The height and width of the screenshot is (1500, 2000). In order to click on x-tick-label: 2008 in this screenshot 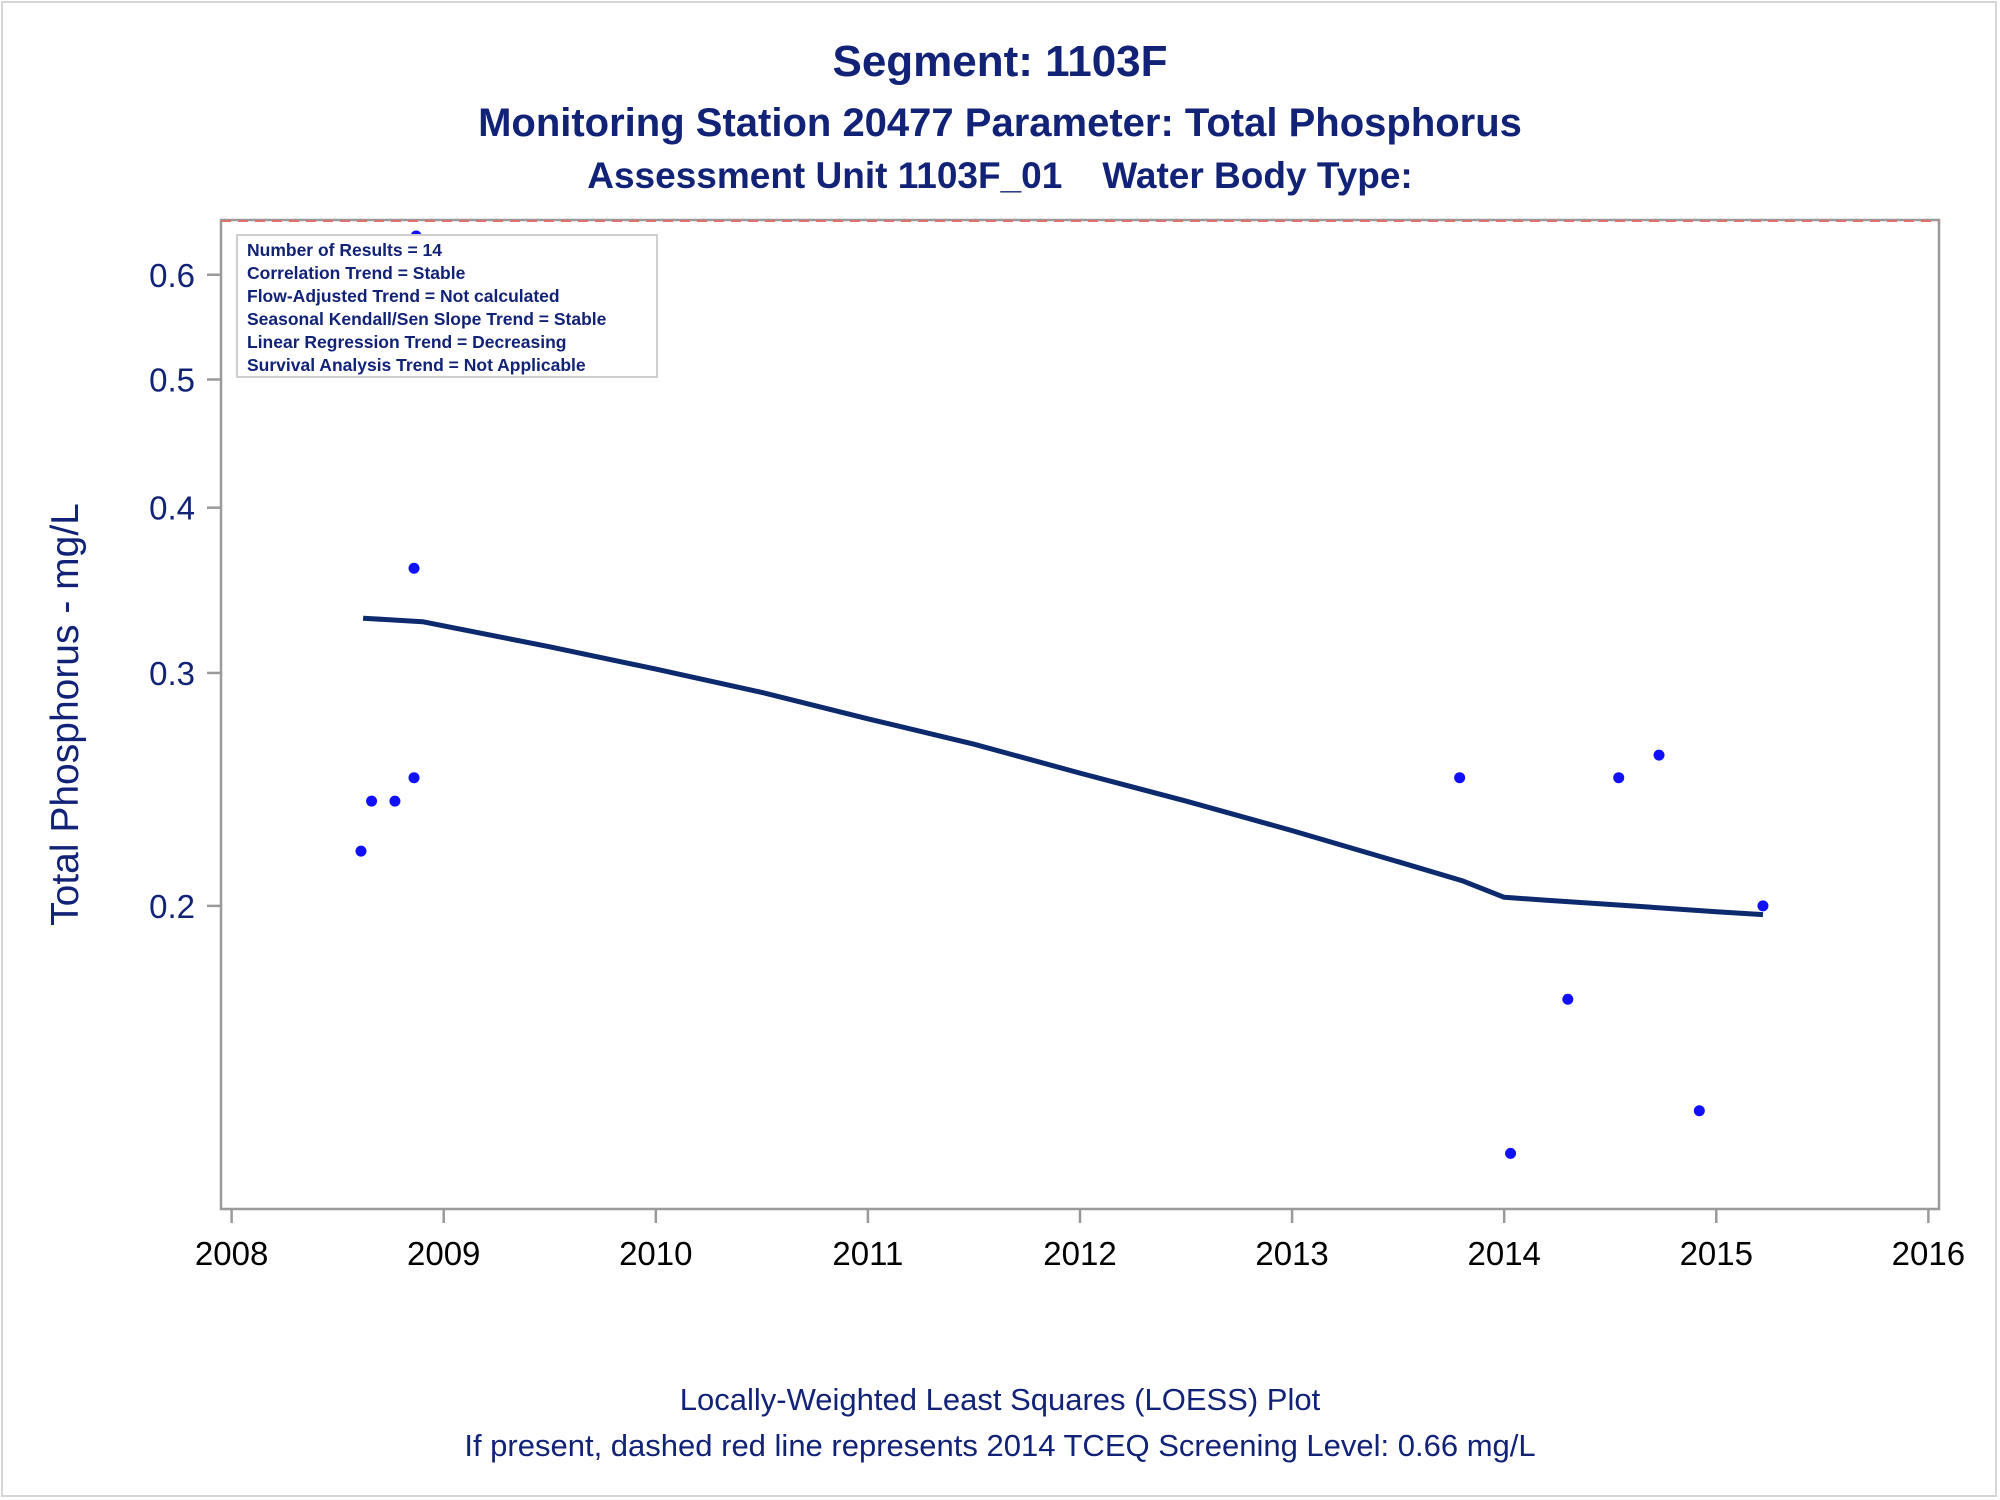, I will do `click(231, 1253)`.